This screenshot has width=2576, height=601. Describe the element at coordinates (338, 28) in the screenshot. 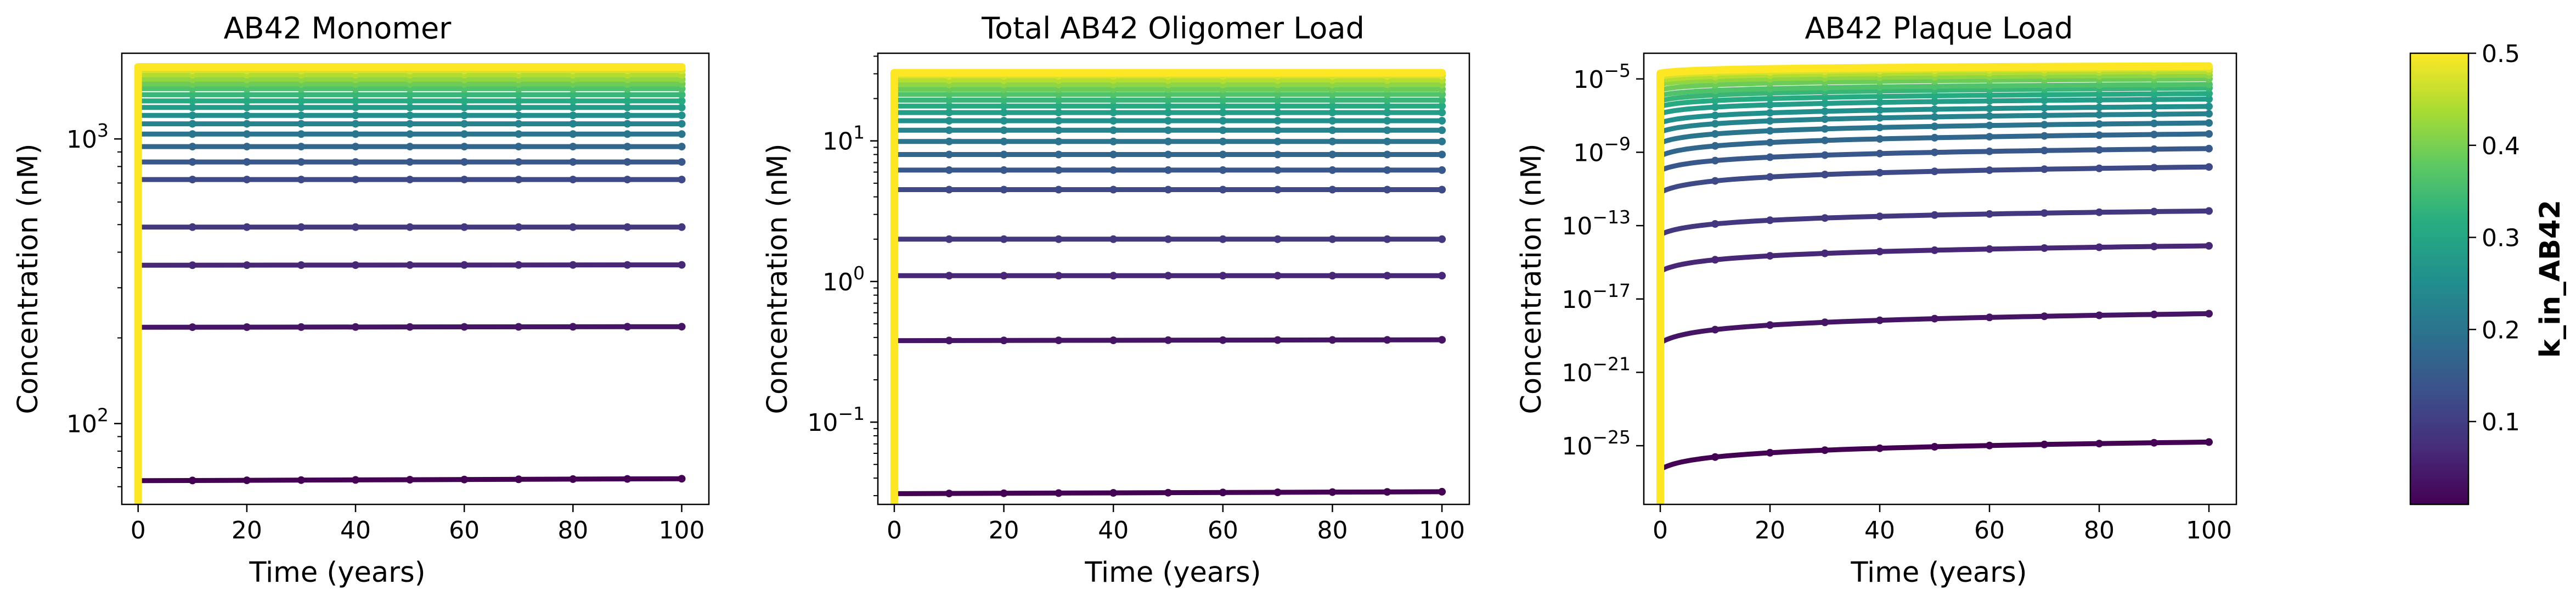

I see `chart-title: AB42 Monomer` at that location.